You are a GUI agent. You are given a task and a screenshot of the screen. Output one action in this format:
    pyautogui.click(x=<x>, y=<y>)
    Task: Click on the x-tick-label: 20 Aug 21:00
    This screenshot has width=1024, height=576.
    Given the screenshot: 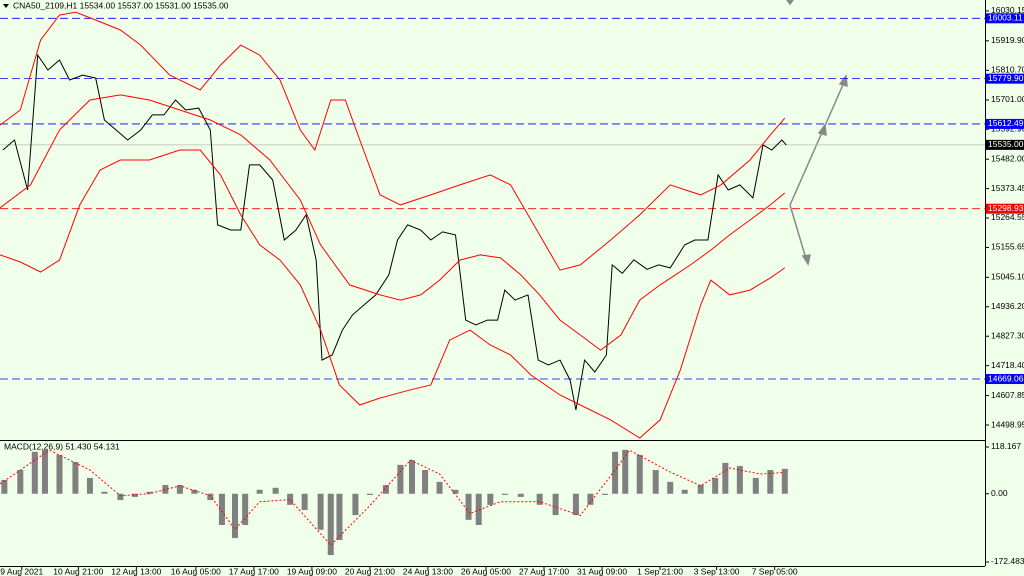 What is the action you would take?
    pyautogui.click(x=370, y=571)
    